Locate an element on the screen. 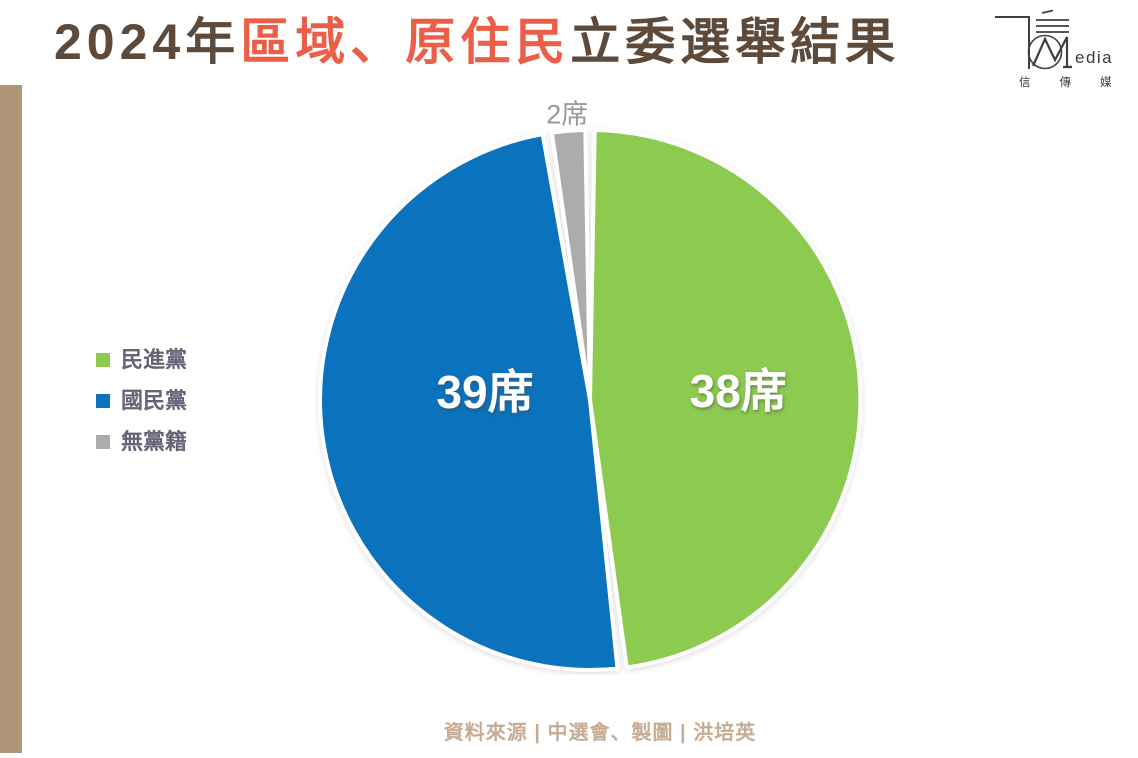 Image resolution: width=1138 pixels, height=758 pixels. legend-swatch-kmt is located at coordinates (103, 401).